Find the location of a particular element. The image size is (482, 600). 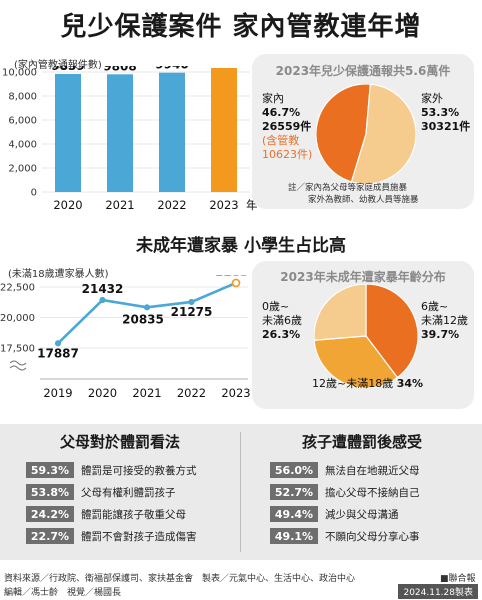

pie1-note-line2: 家外為教師、幼教人員等施暴 is located at coordinates (363, 200).